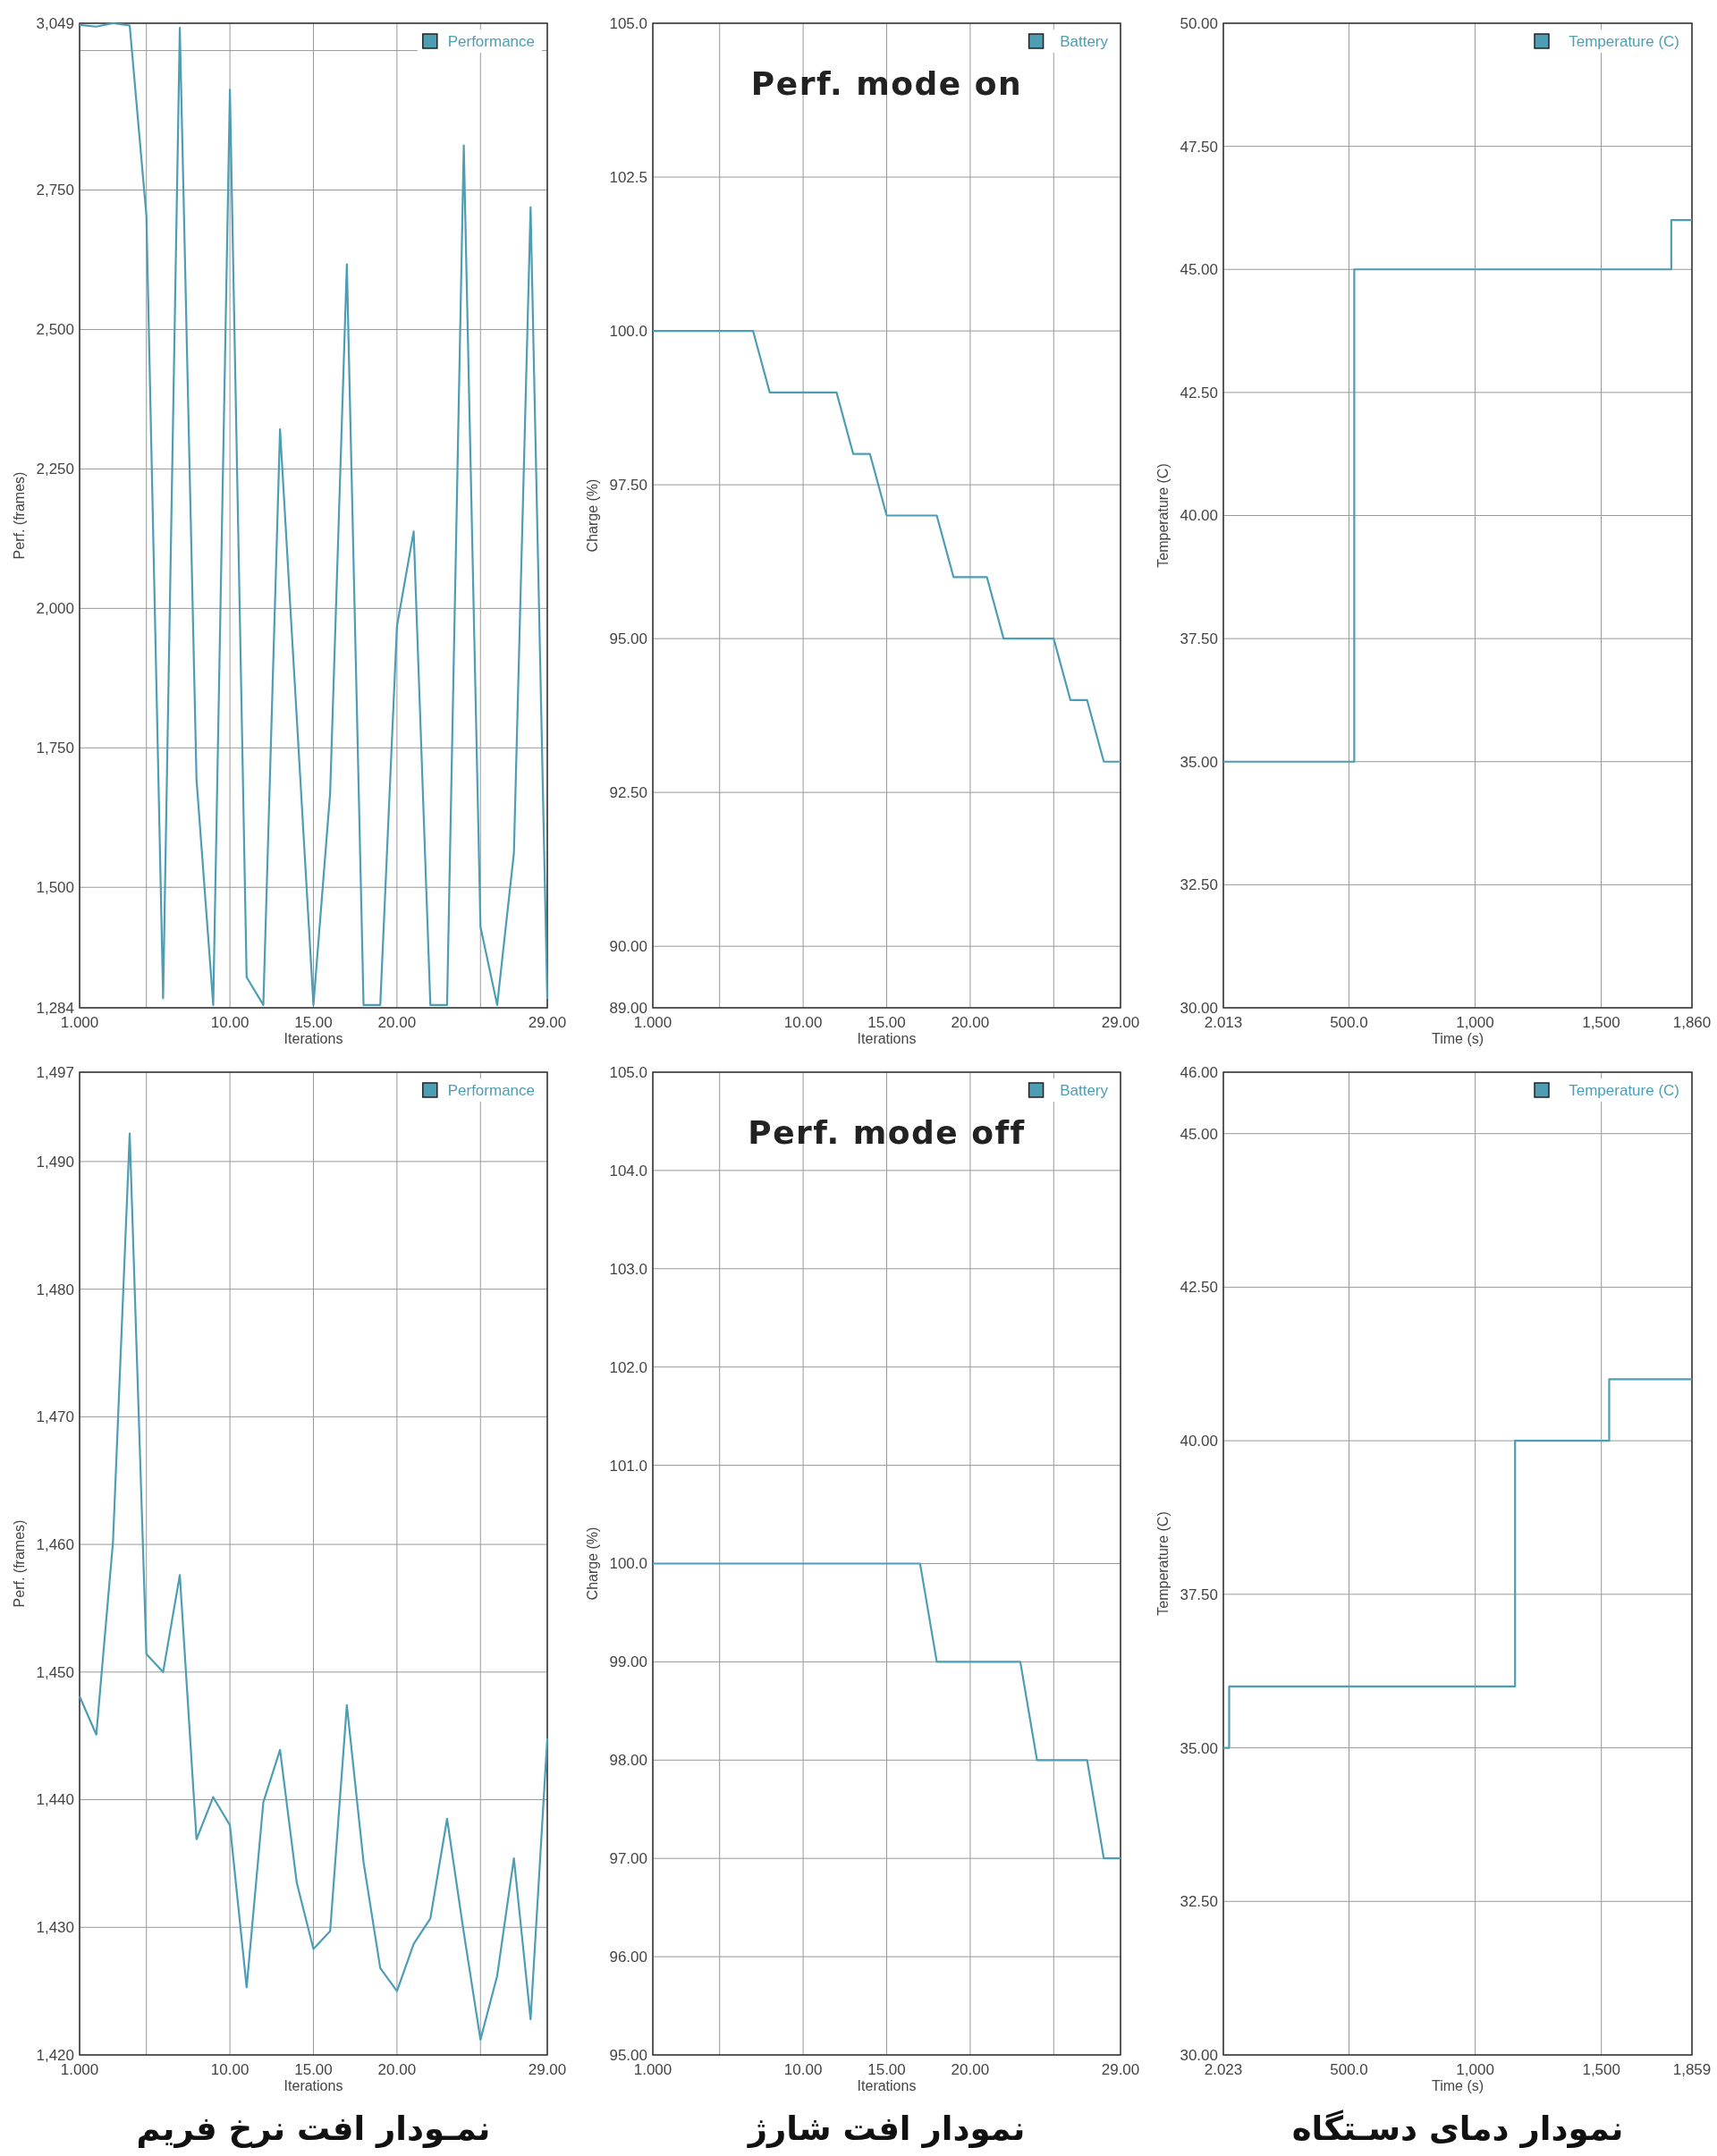  What do you see at coordinates (628, 177) in the screenshot?
I see `y-tick-label: 102.5` at bounding box center [628, 177].